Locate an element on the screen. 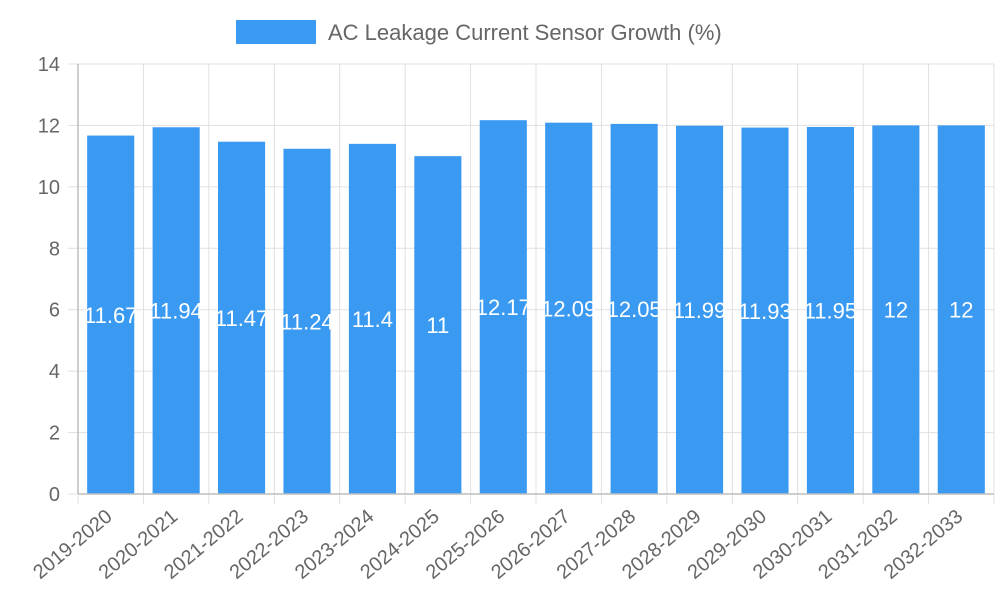 This screenshot has width=1000, height=600. legend-label: AC Leakage Current Sensor Growth (%) is located at coordinates (525, 32).